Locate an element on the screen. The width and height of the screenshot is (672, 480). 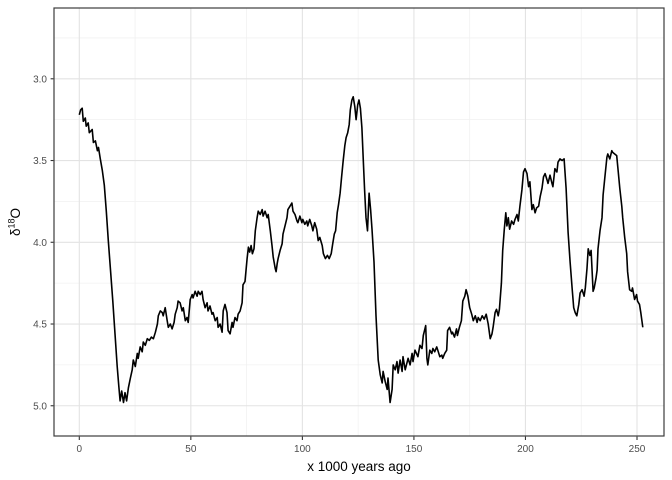
y-axis-title-suffix: O is located at coordinates (15, 213).